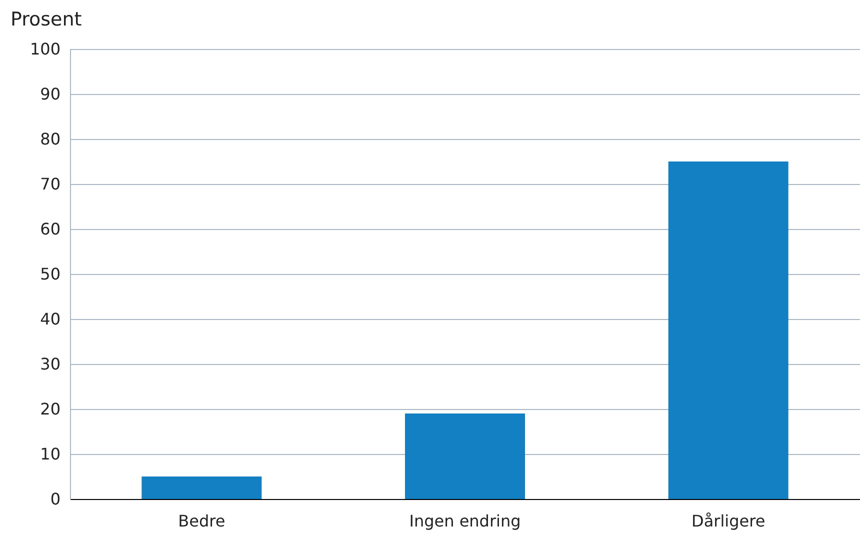 This screenshot has height=554, width=864. I want to click on y-tick-label: 60, so click(50, 229).